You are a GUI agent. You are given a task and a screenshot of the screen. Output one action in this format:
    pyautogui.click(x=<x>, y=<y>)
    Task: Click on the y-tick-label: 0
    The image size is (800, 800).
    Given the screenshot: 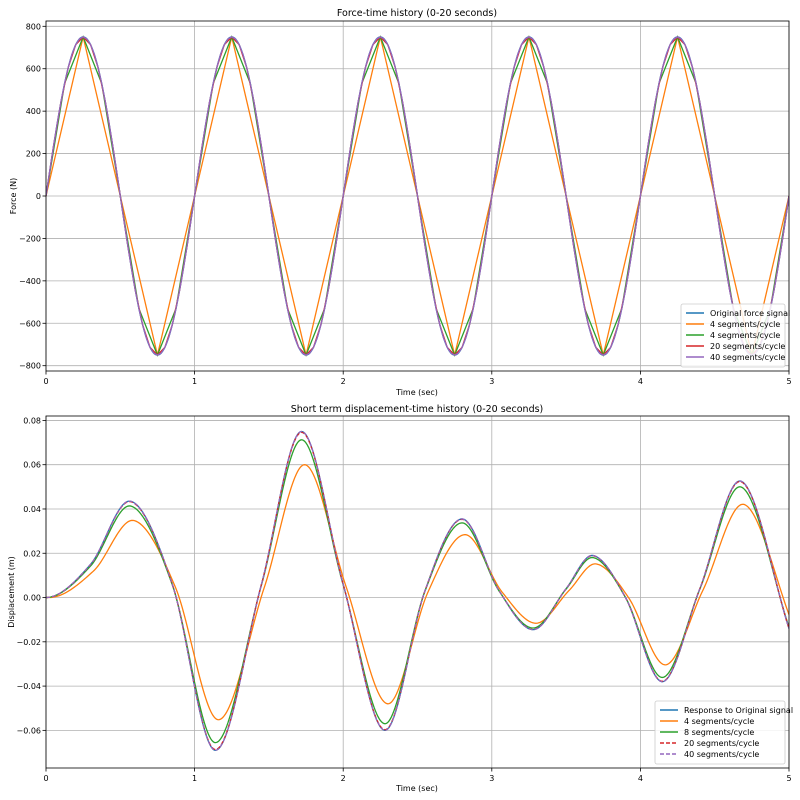 What is the action you would take?
    pyautogui.click(x=38, y=196)
    